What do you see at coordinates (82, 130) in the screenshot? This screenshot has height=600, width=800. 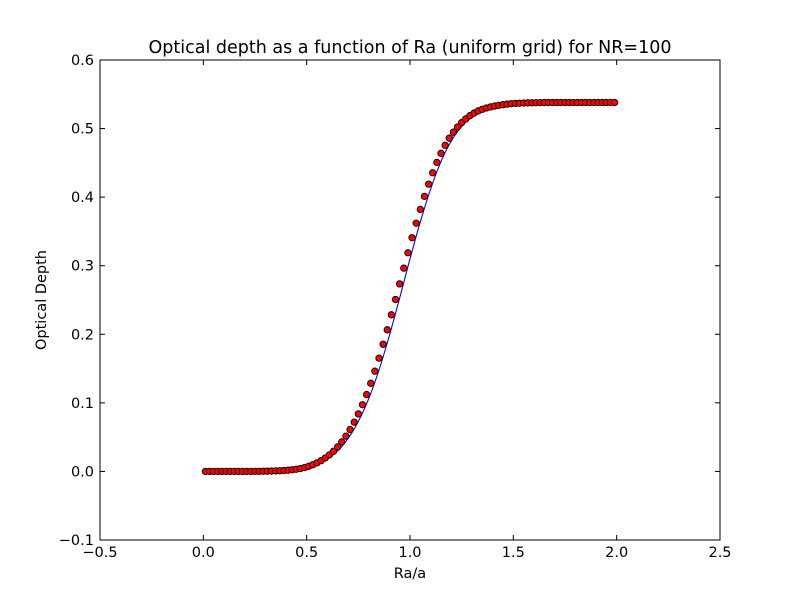 I see `y-tick-label: 0.5` at bounding box center [82, 130].